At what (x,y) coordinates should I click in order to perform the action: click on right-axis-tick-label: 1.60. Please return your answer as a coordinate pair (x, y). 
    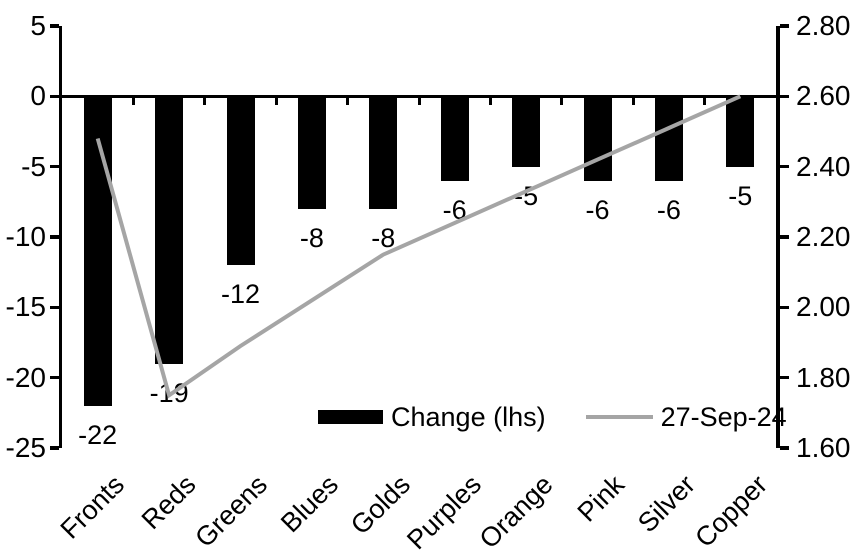
    Looking at the image, I should click on (823, 447).